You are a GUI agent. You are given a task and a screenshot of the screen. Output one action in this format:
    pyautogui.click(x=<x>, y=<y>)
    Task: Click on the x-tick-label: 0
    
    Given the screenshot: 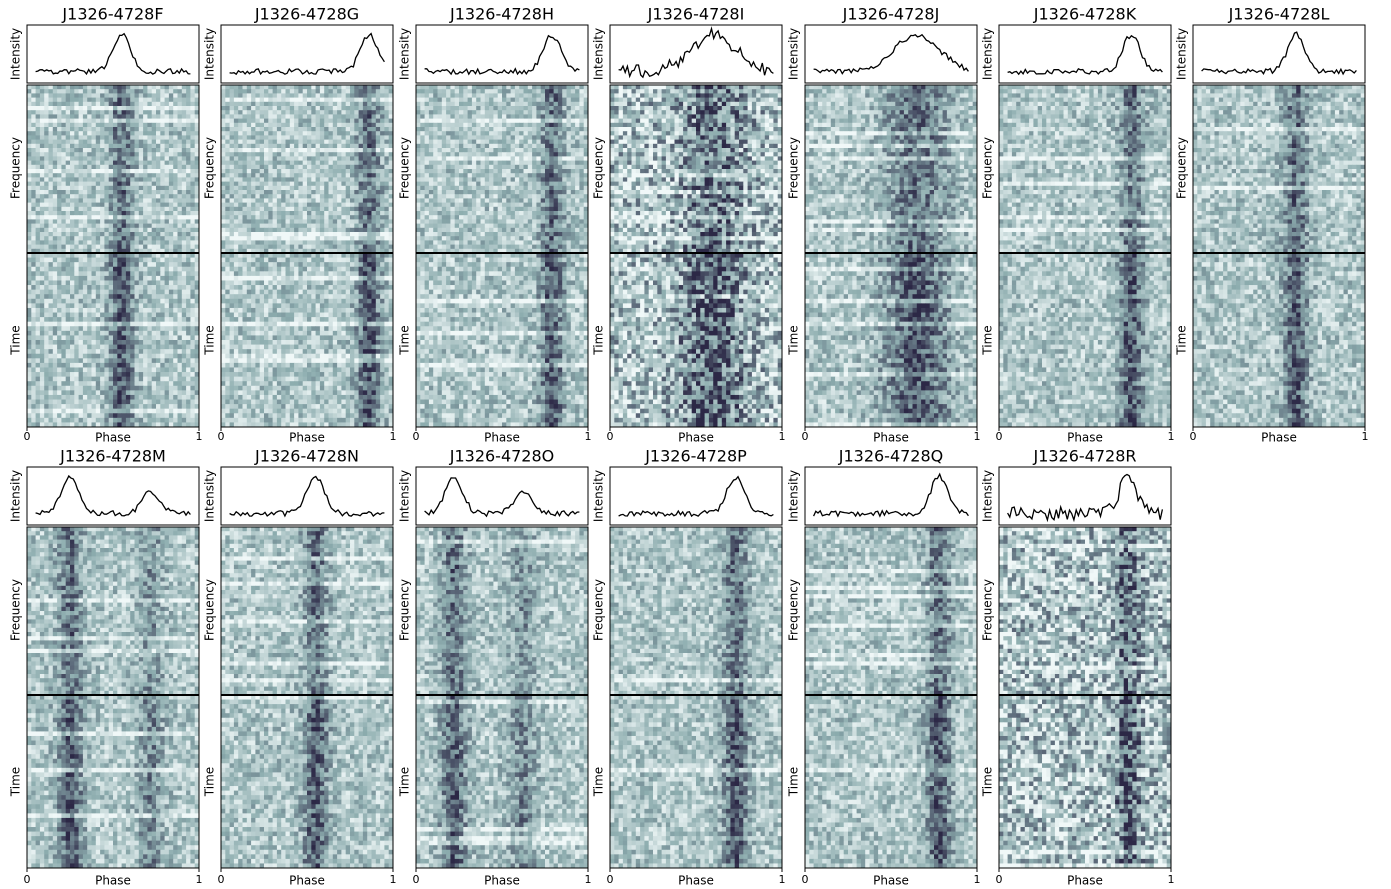 What is the action you would take?
    pyautogui.click(x=27, y=436)
    